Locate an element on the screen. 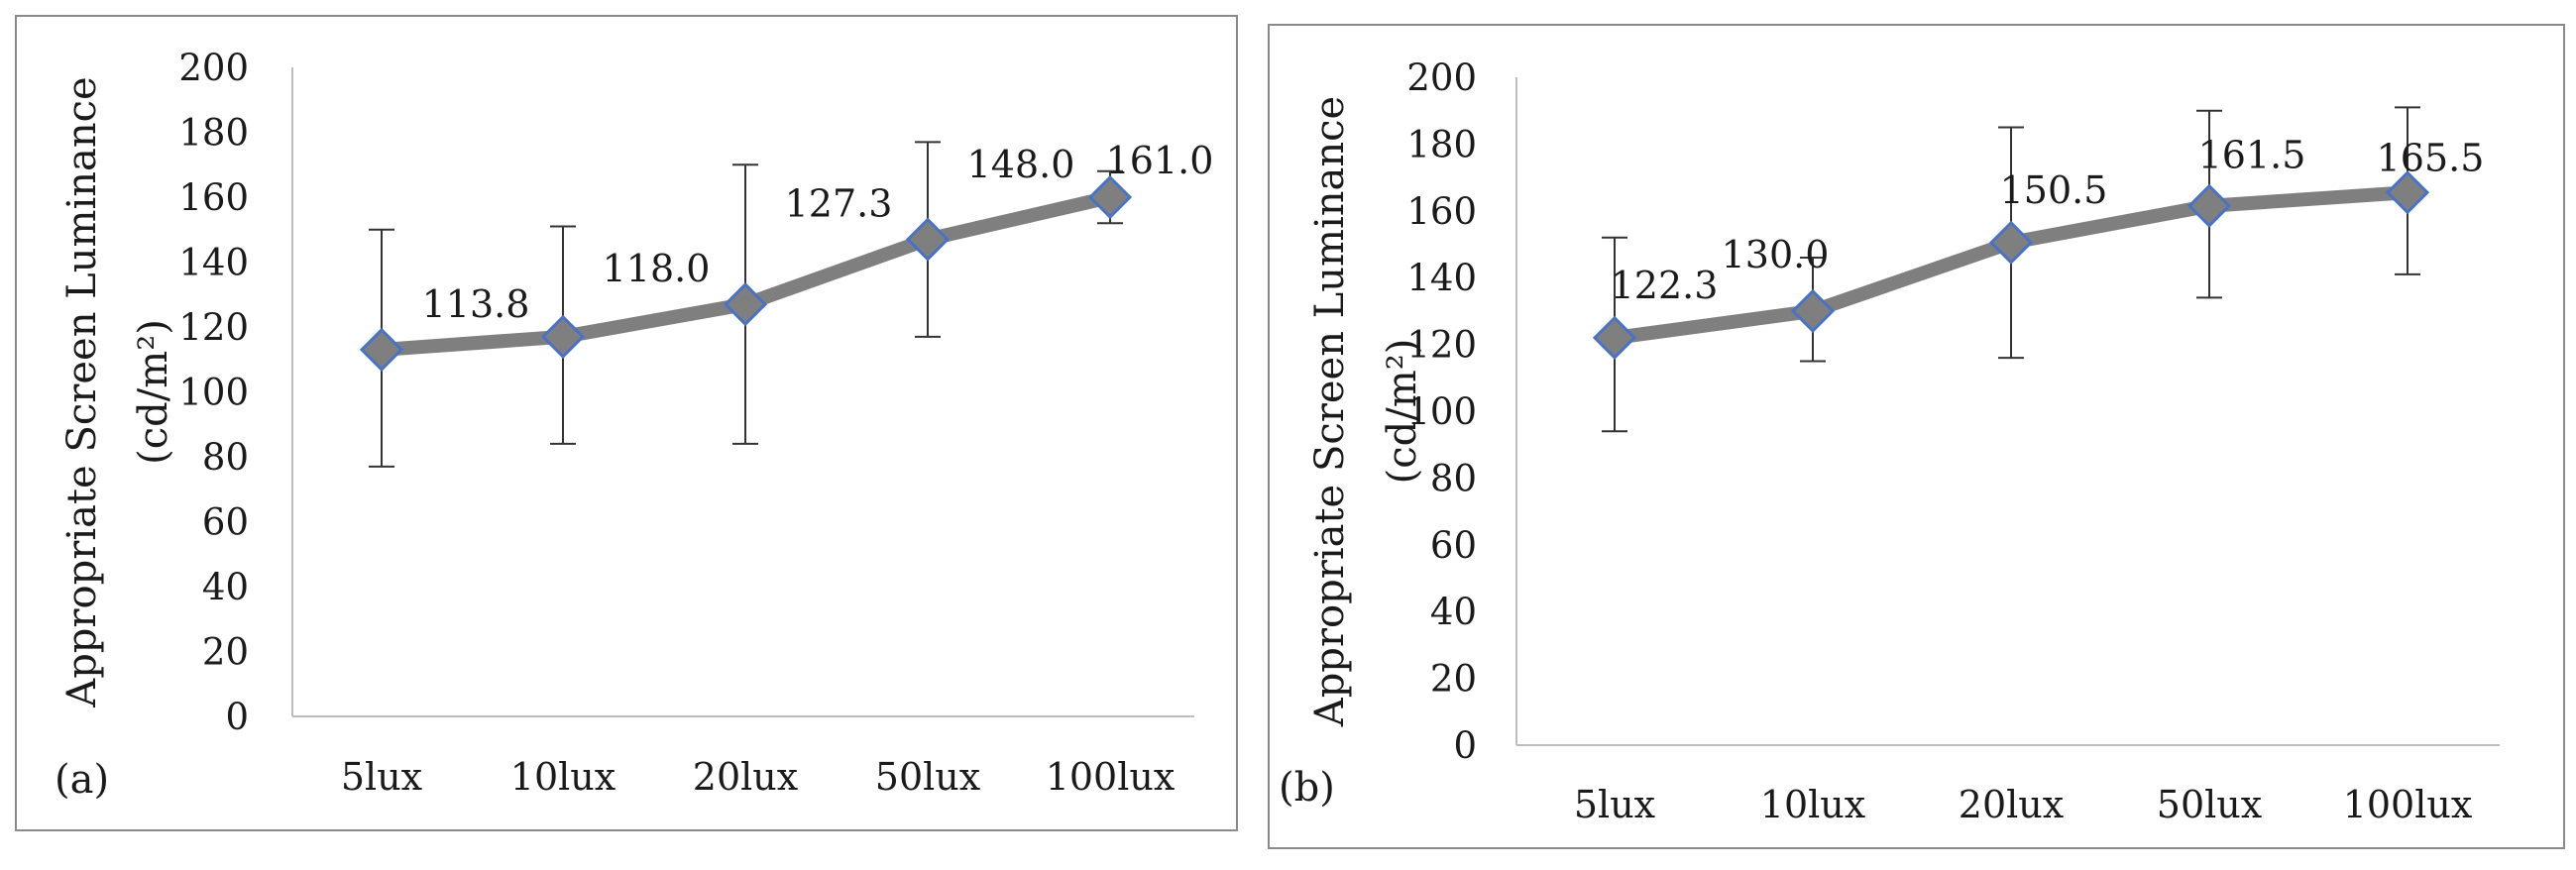 This screenshot has height=870, width=2576. data-label: 118.0 is located at coordinates (657, 268).